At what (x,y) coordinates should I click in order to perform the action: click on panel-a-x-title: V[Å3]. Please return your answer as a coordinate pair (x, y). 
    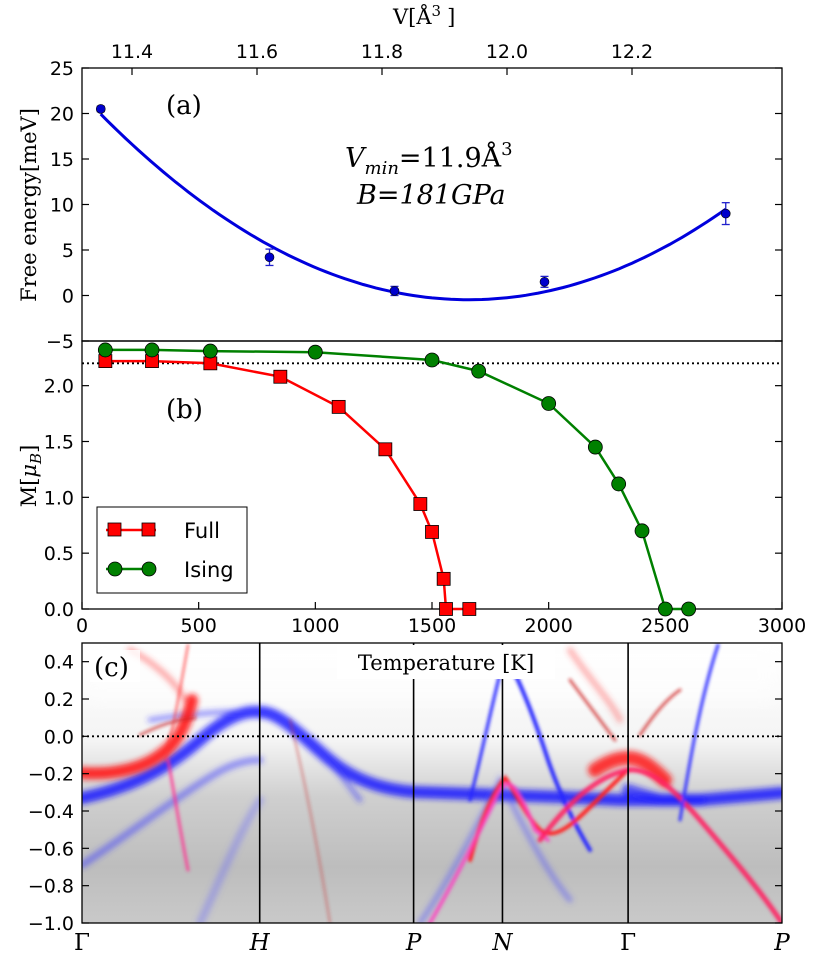
    Looking at the image, I should click on (423, 15).